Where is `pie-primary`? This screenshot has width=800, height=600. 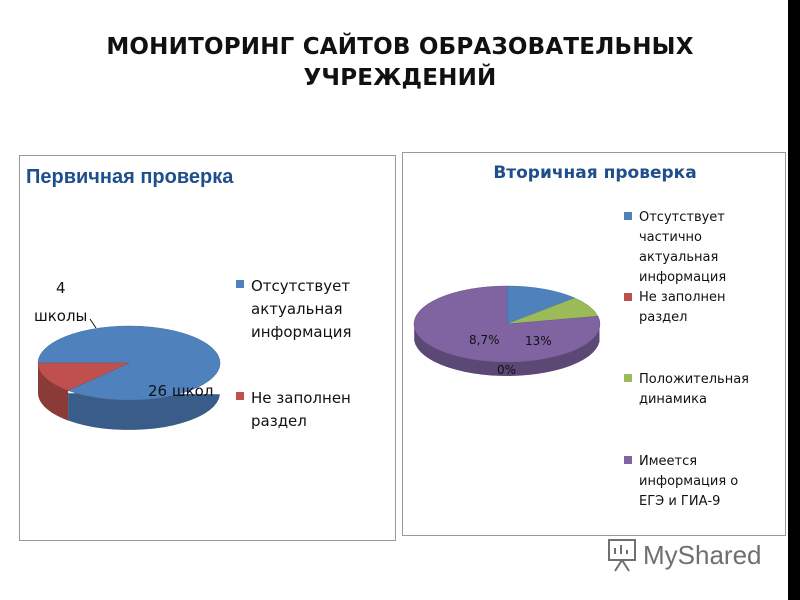
pie-primary is located at coordinates (129, 377).